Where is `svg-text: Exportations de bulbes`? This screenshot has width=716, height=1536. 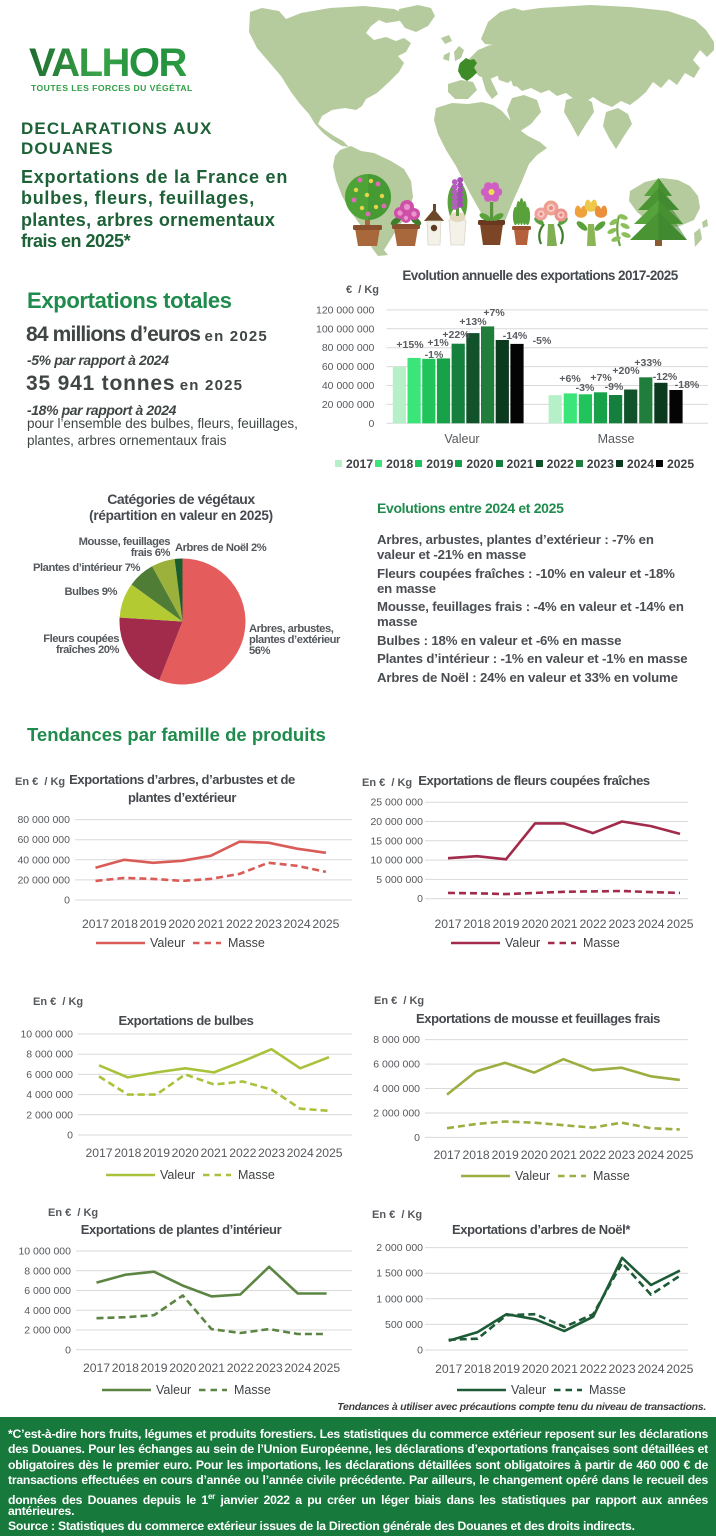 svg-text: Exportations de bulbes is located at coordinates (186, 1020).